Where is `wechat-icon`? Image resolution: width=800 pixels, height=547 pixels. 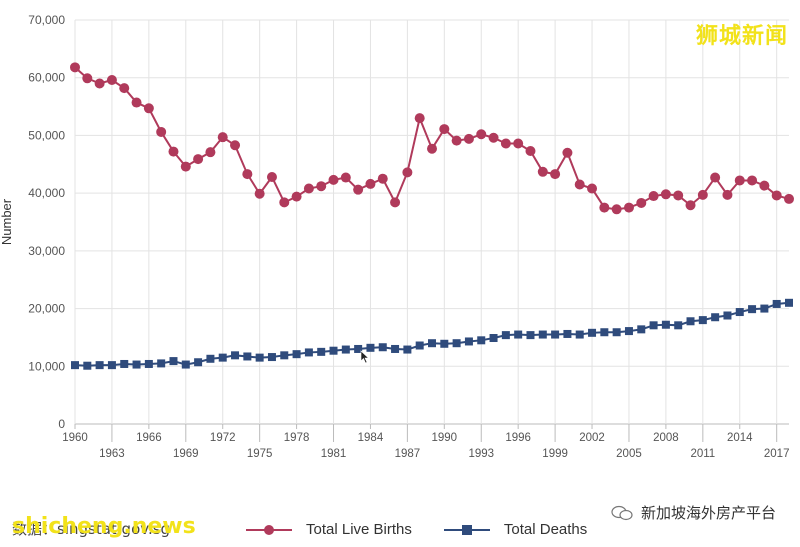
wechat-icon is located at coordinates (622, 512).